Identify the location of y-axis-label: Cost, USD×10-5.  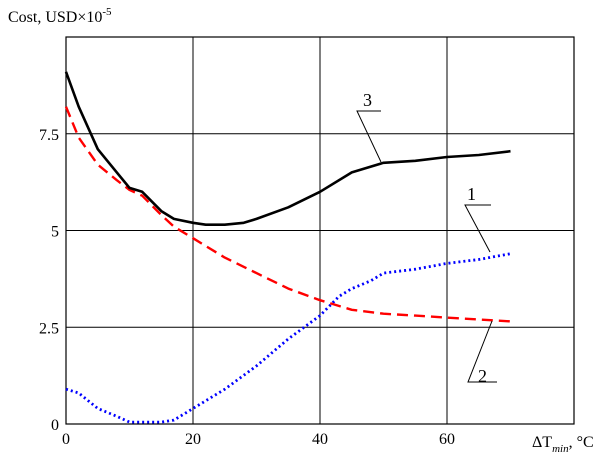
(60, 16).